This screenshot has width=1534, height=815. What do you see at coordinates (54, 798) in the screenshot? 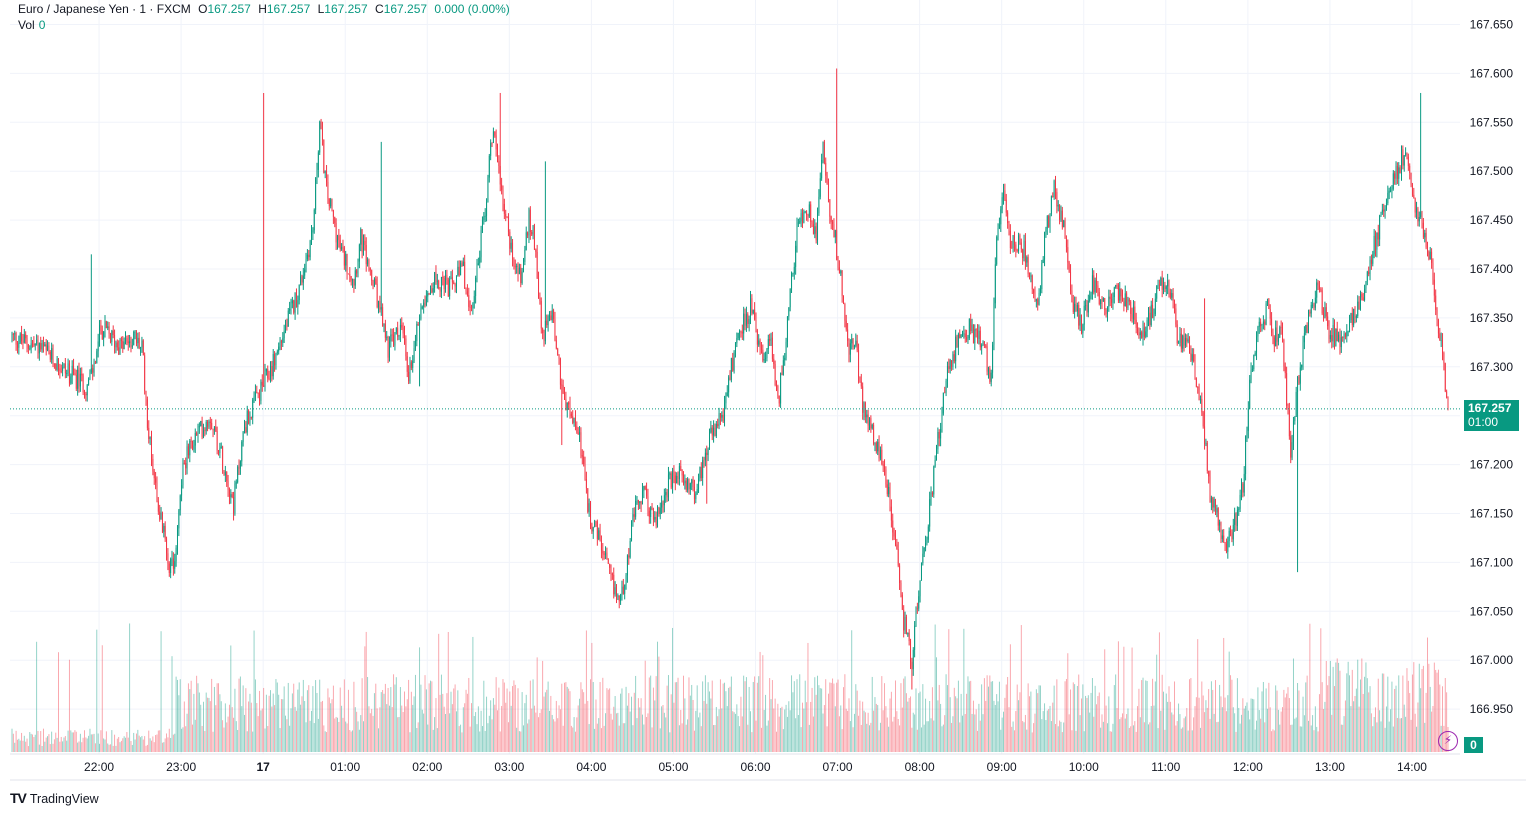
I see `tradingview-logo: TV TradingView` at bounding box center [54, 798].